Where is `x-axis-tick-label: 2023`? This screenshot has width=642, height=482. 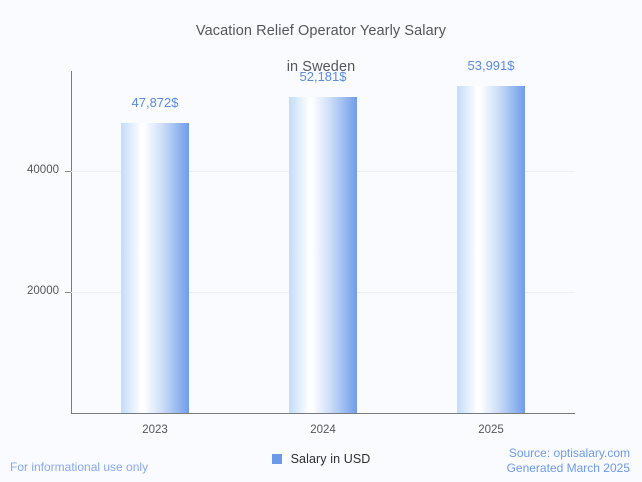 x-axis-tick-label: 2023 is located at coordinates (155, 430).